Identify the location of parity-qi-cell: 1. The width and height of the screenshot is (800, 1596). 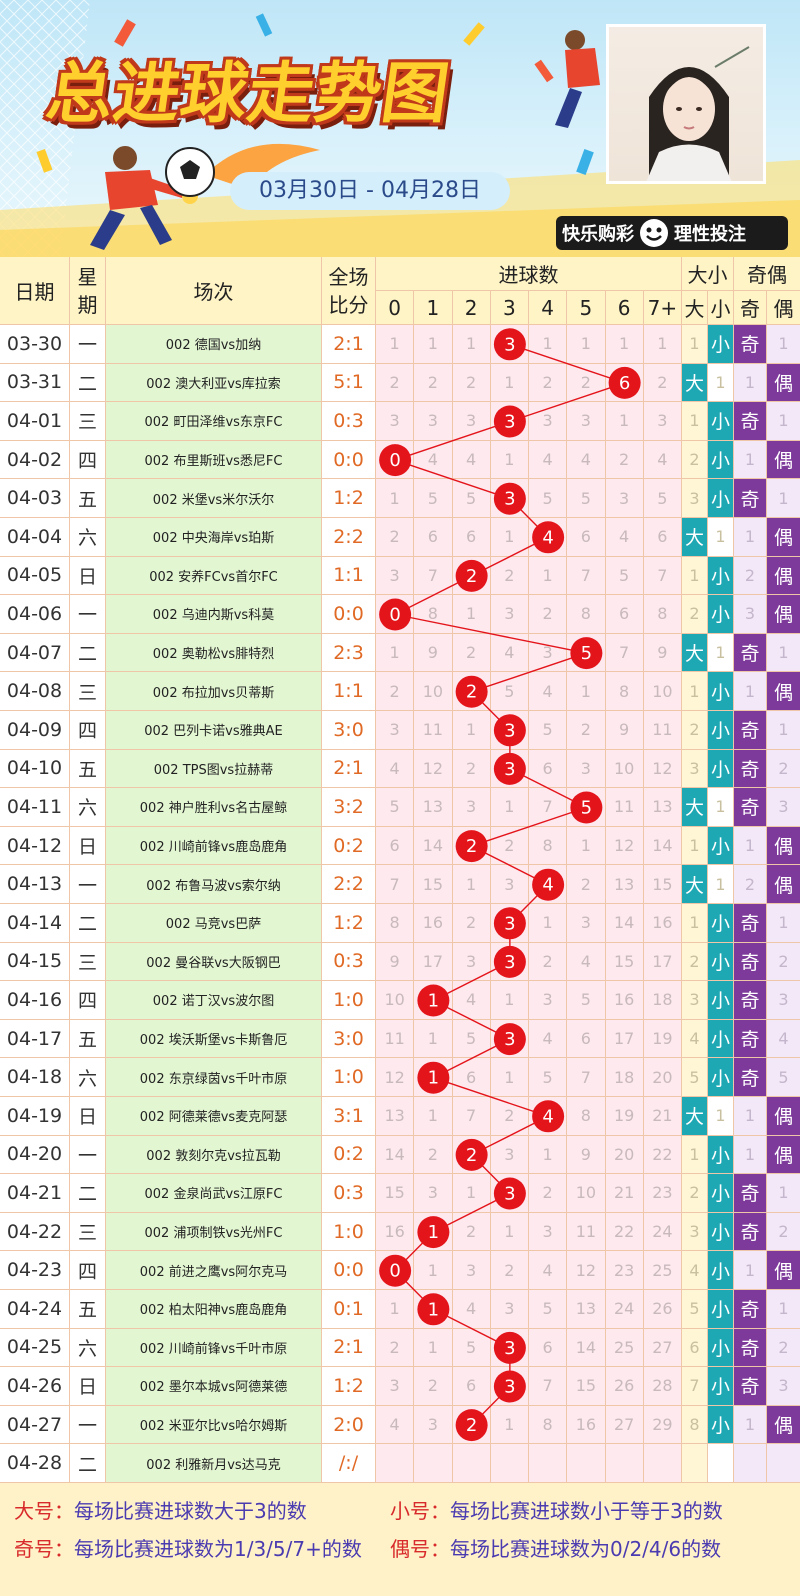
(750, 460).